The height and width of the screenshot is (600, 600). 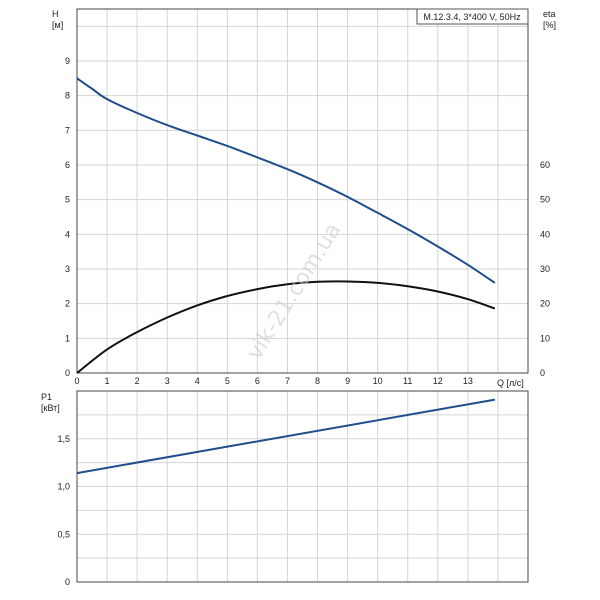 I want to click on power-tick-label: 0, so click(x=67, y=582).